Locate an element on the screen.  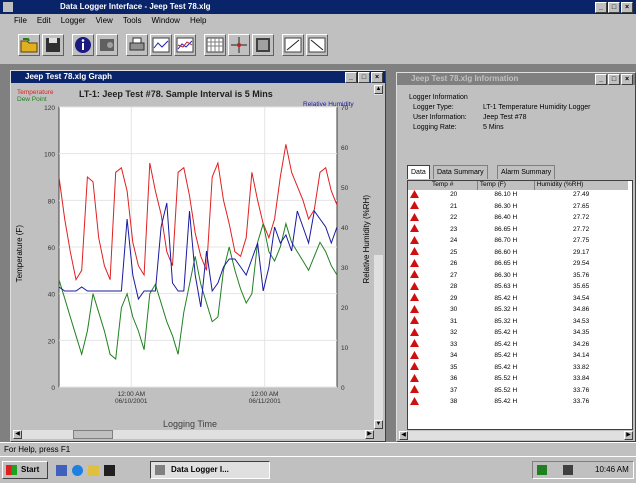
tab-data: Data is located at coordinates (418, 172).